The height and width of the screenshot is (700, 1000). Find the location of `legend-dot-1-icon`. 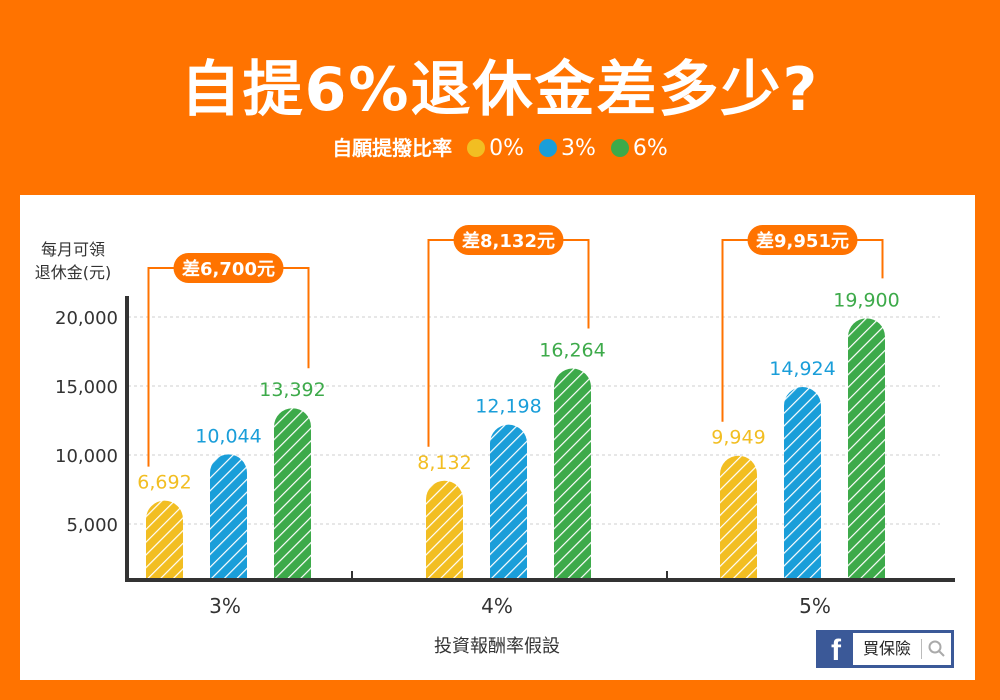

legend-dot-1-icon is located at coordinates (548, 148).